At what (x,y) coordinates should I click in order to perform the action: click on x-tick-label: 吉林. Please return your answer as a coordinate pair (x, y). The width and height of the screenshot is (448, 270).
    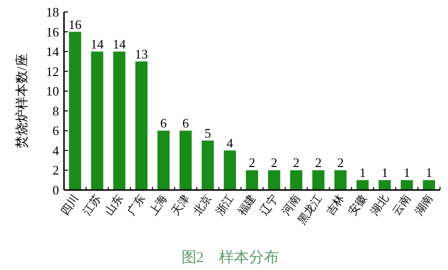
    Looking at the image, I should click on (335, 205).